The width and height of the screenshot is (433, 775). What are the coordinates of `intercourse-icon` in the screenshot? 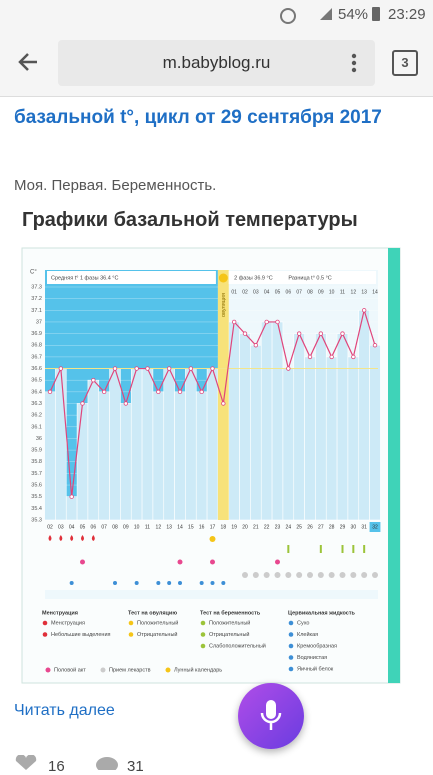 It's located at (212, 562).